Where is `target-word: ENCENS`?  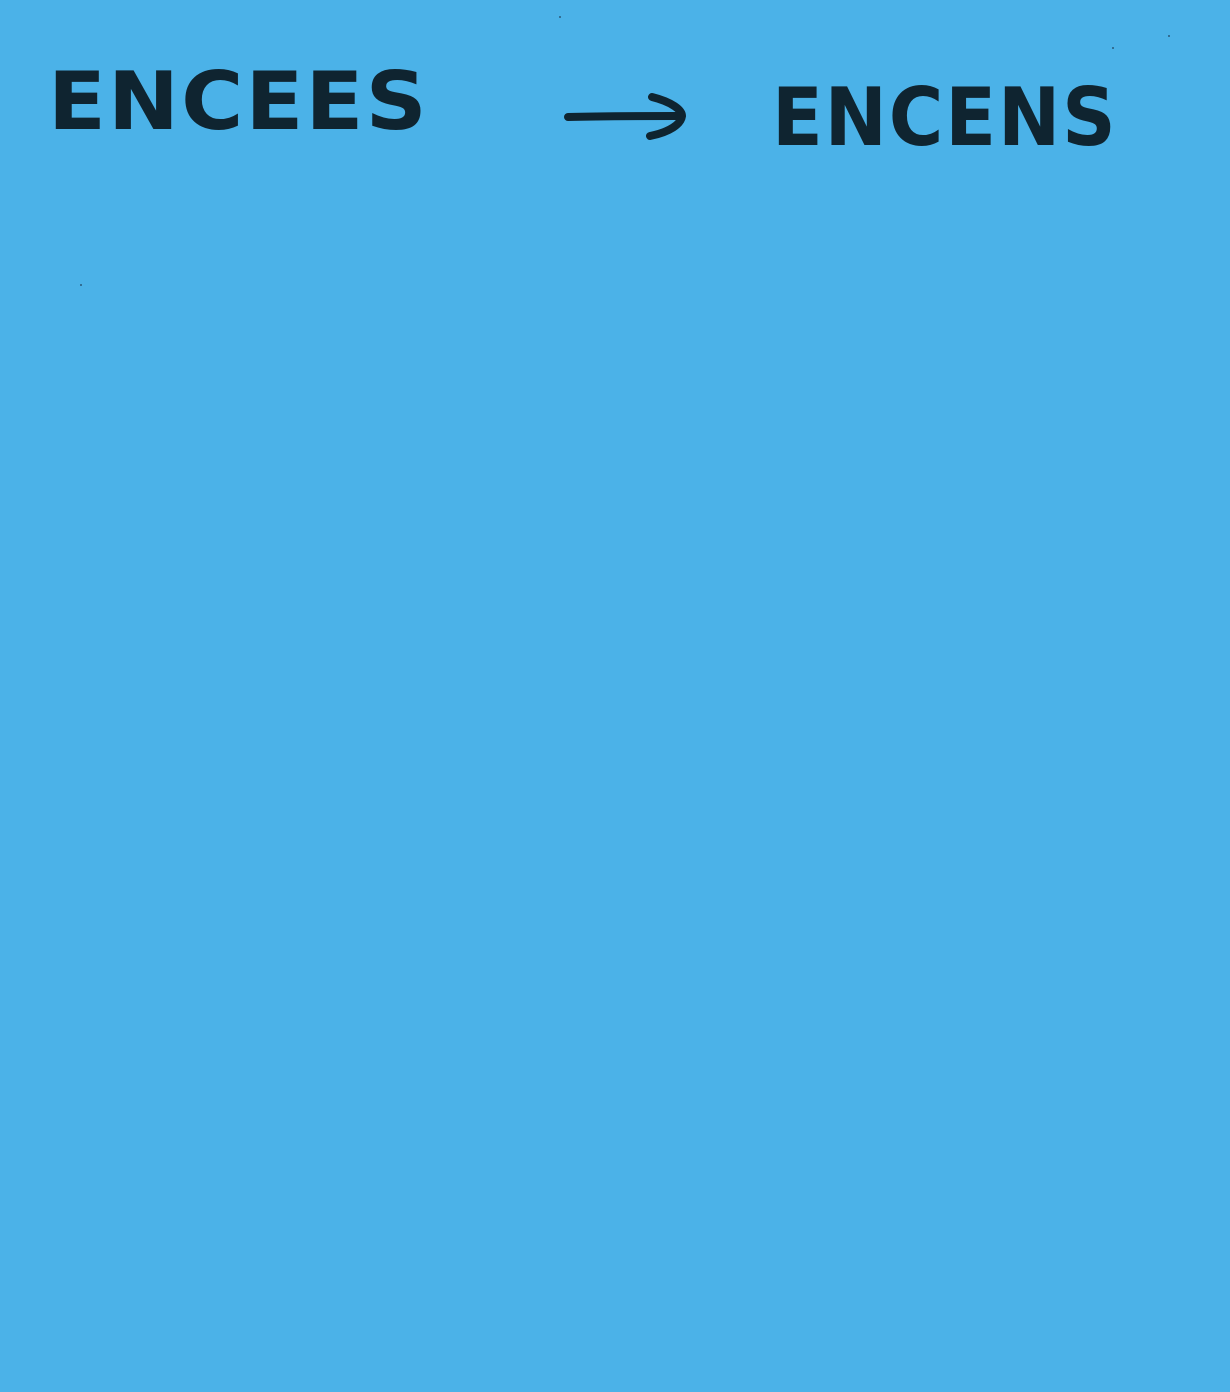 target-word: ENCENS is located at coordinates (945, 117).